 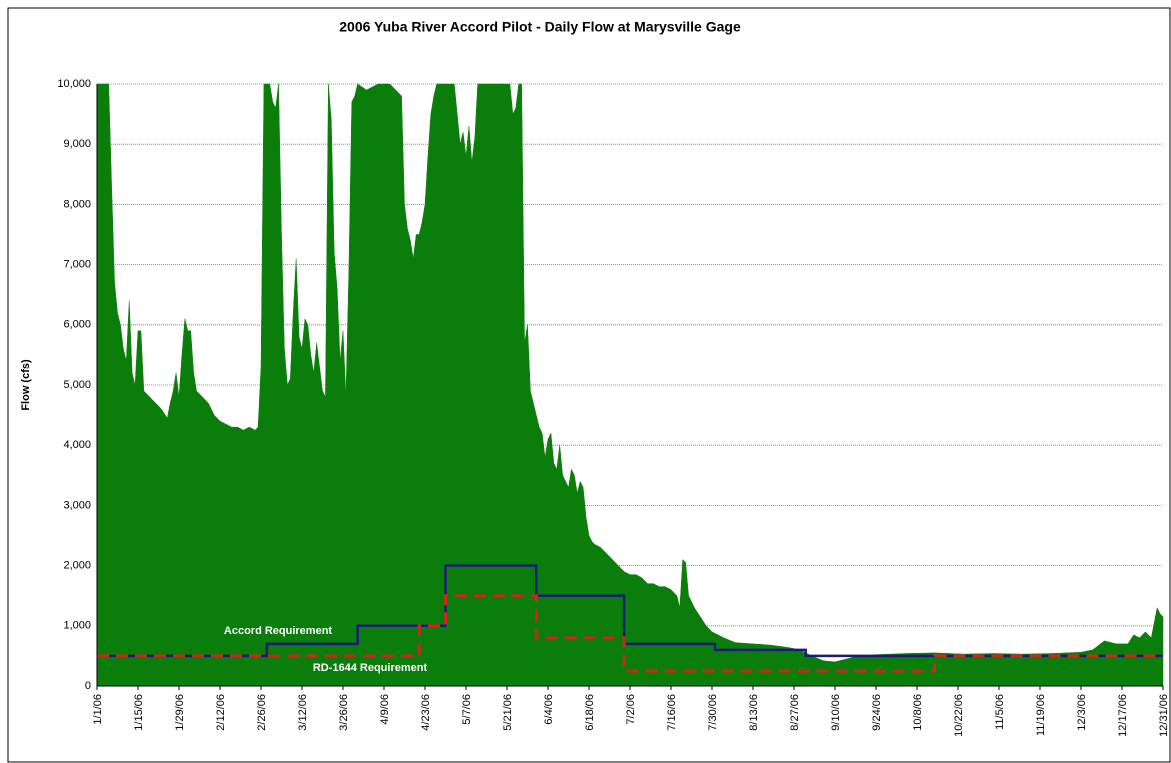 I want to click on x-tick-label: 10/8/06, so click(x=918, y=712).